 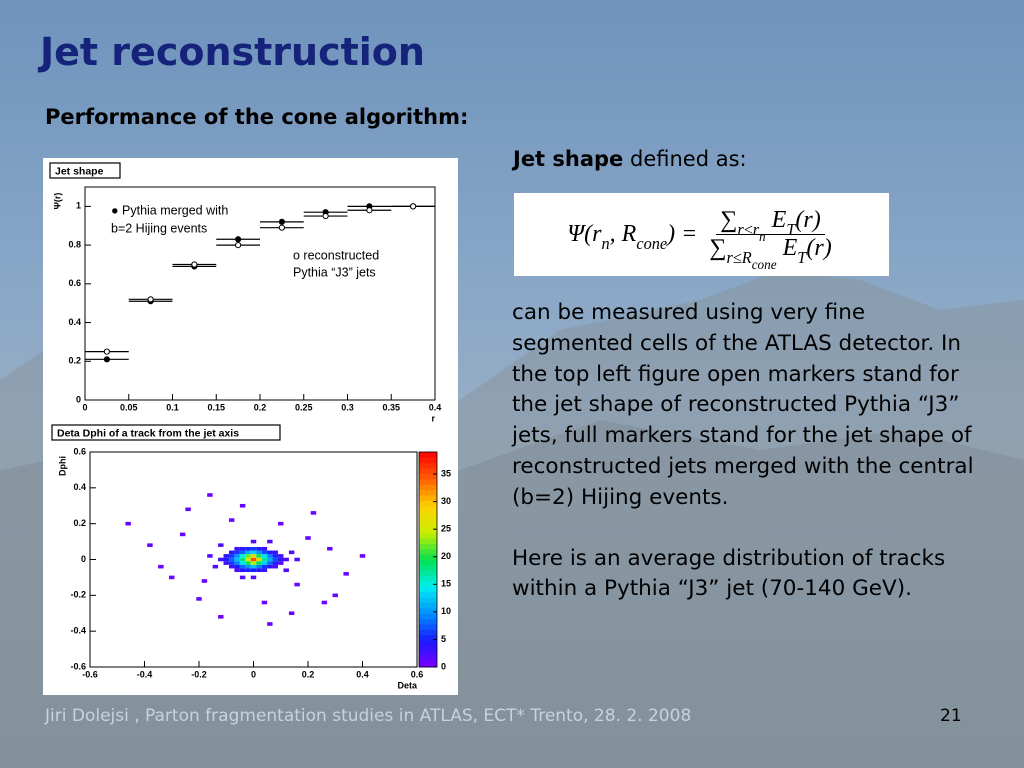 What do you see at coordinates (145, 674) in the screenshot?
I see `x-tick-label: -0.4` at bounding box center [145, 674].